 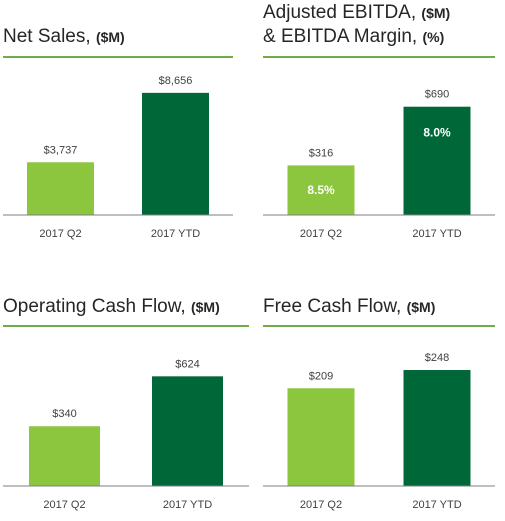 What do you see at coordinates (47, 36) in the screenshot?
I see `chart-title-text: Net Sales,` at bounding box center [47, 36].